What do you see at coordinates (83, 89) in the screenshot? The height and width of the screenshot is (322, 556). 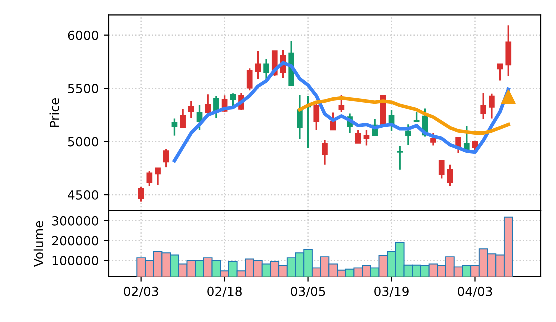 I see `y-tick-label: 5500` at bounding box center [83, 89].